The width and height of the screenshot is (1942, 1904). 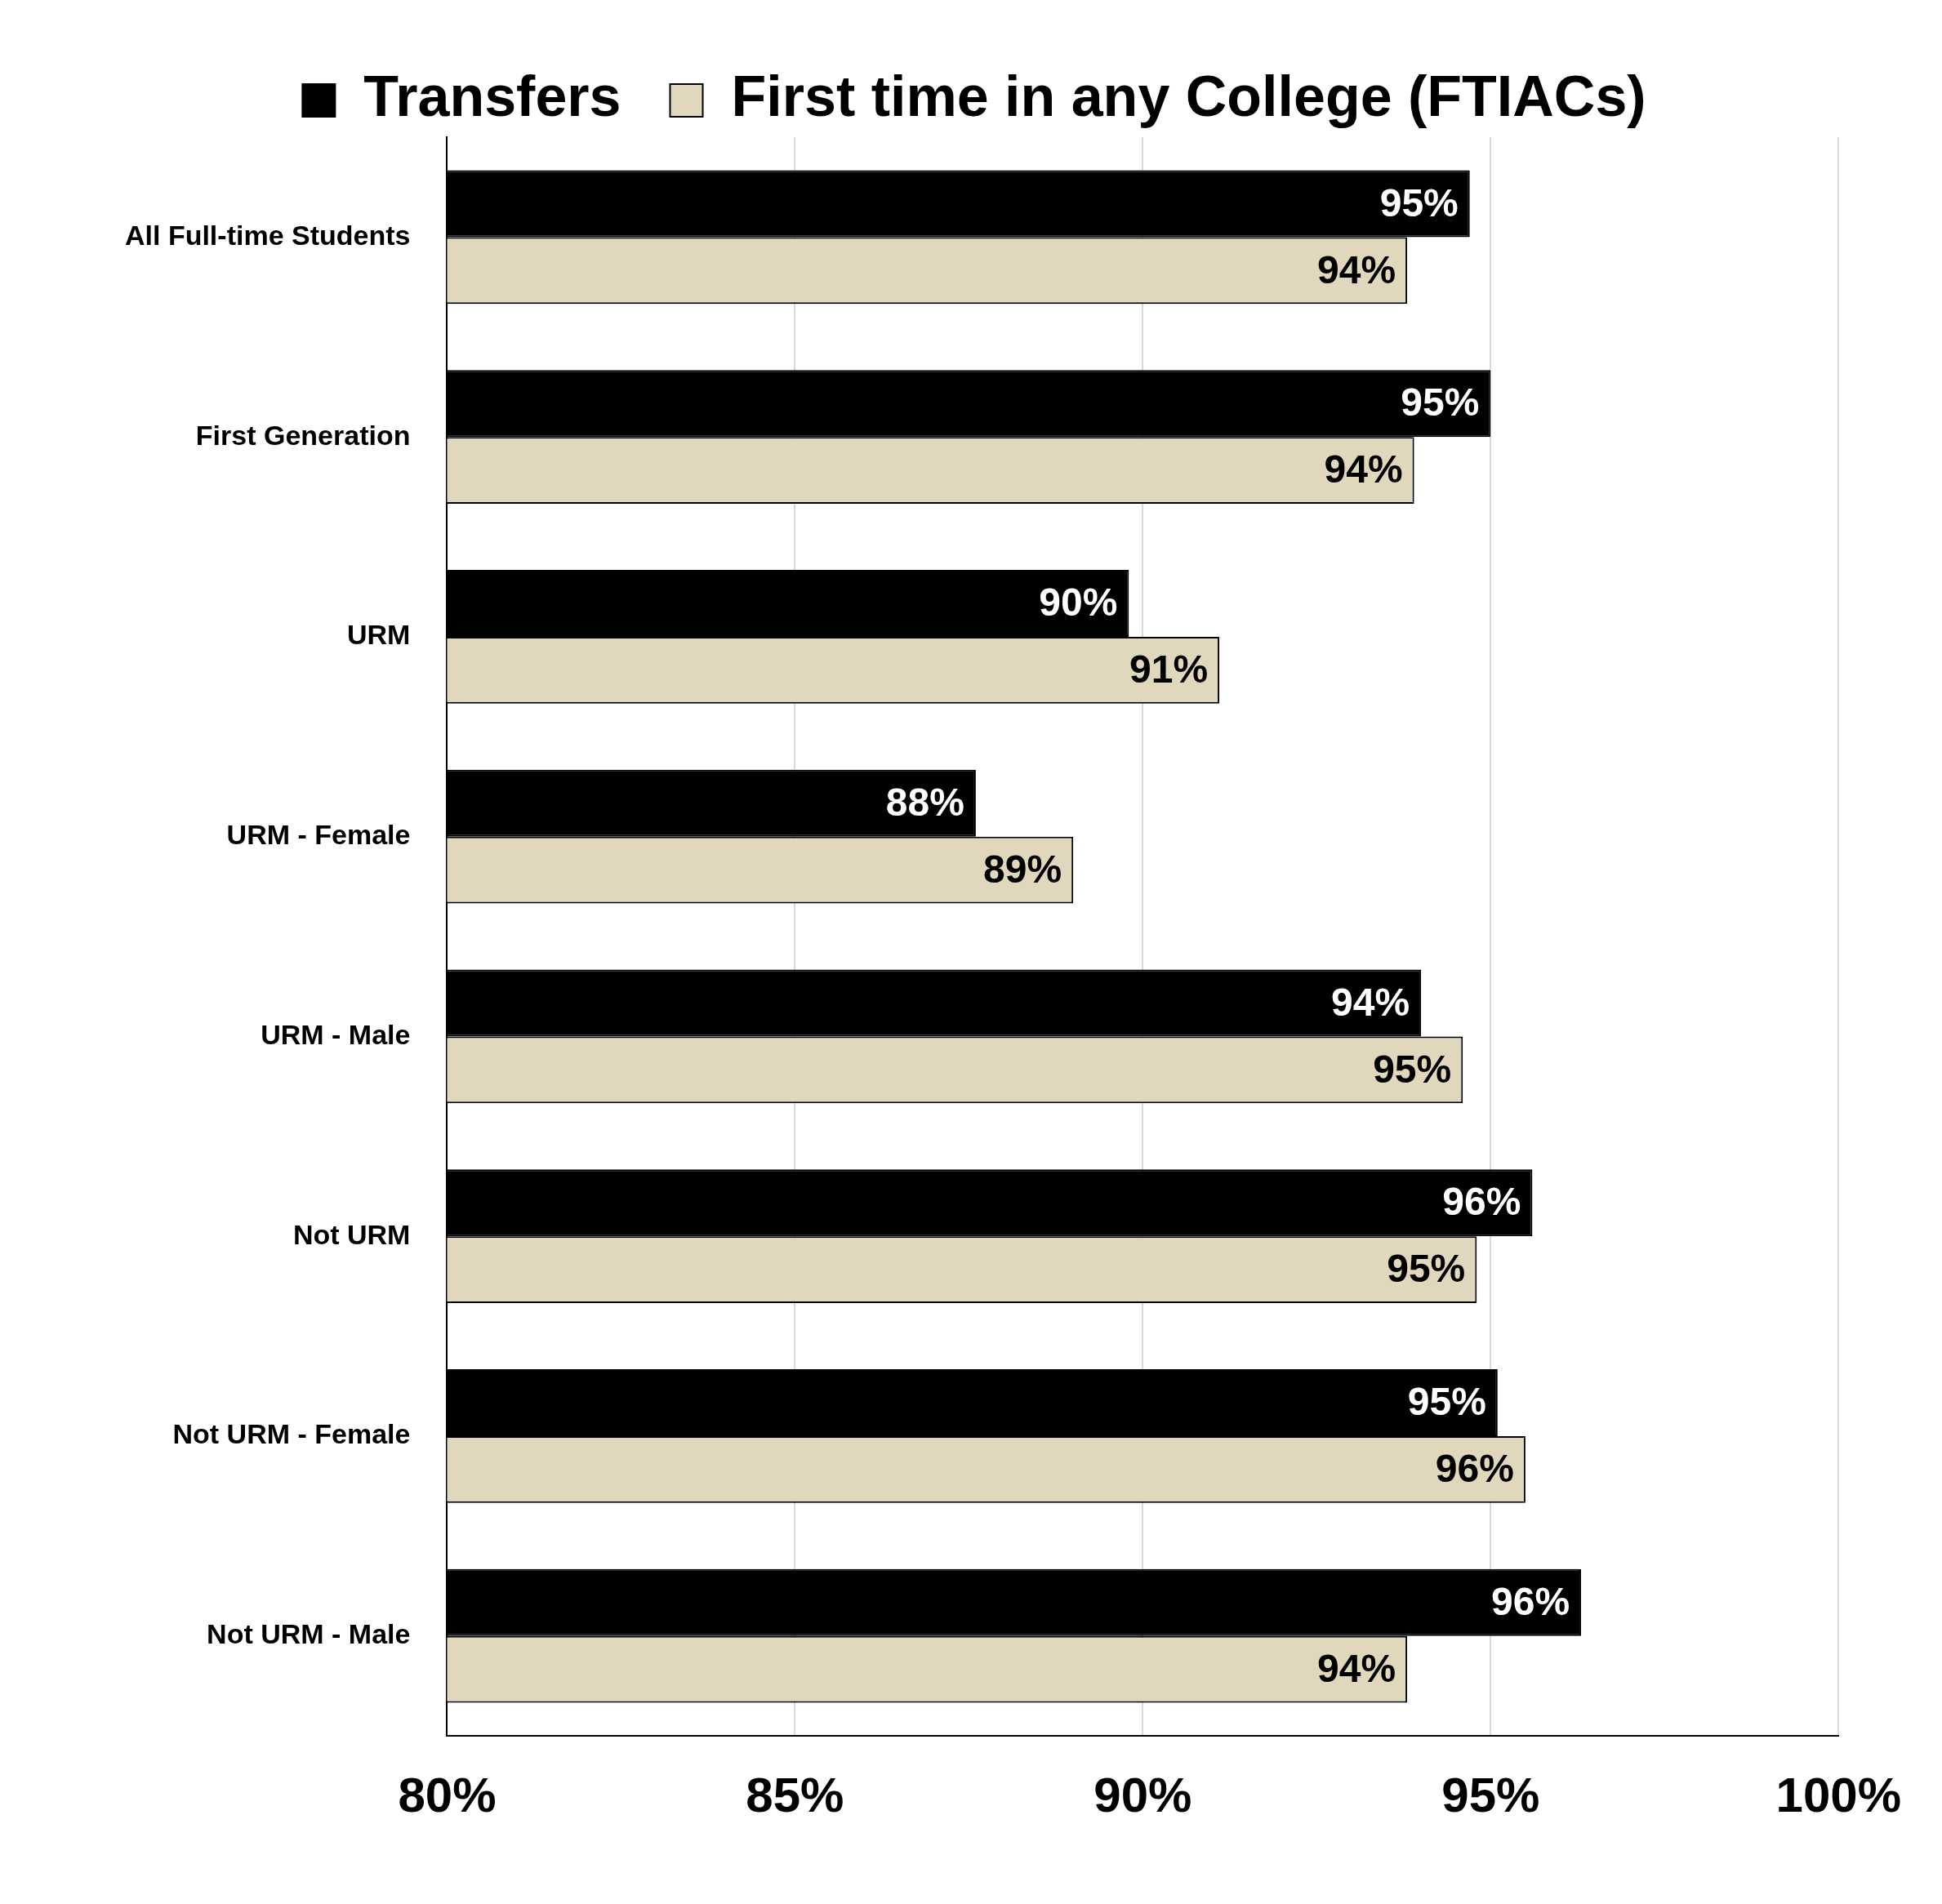 I want to click on data-label: 89%, so click(x=1022, y=869).